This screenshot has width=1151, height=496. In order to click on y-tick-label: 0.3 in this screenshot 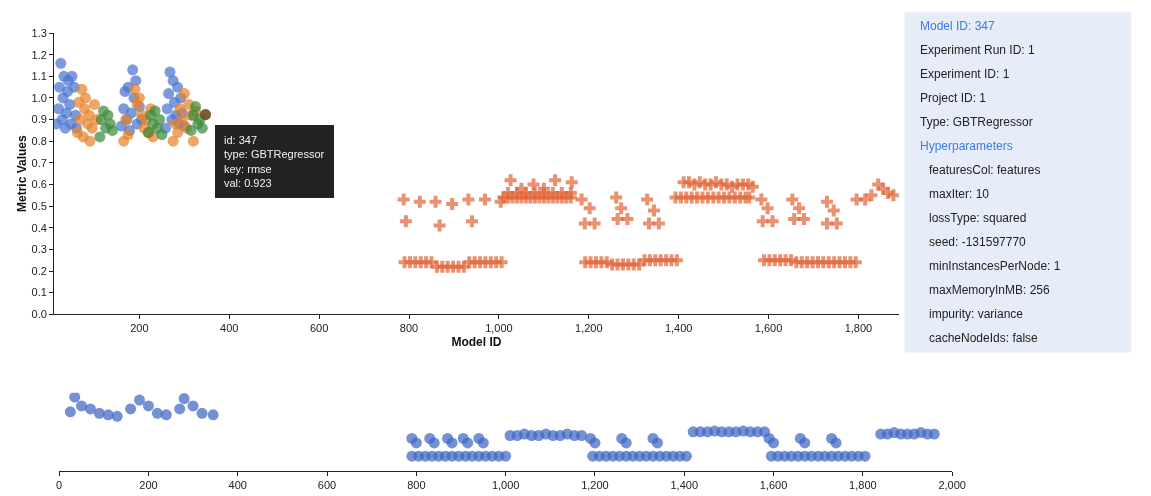, I will do `click(39, 249)`.